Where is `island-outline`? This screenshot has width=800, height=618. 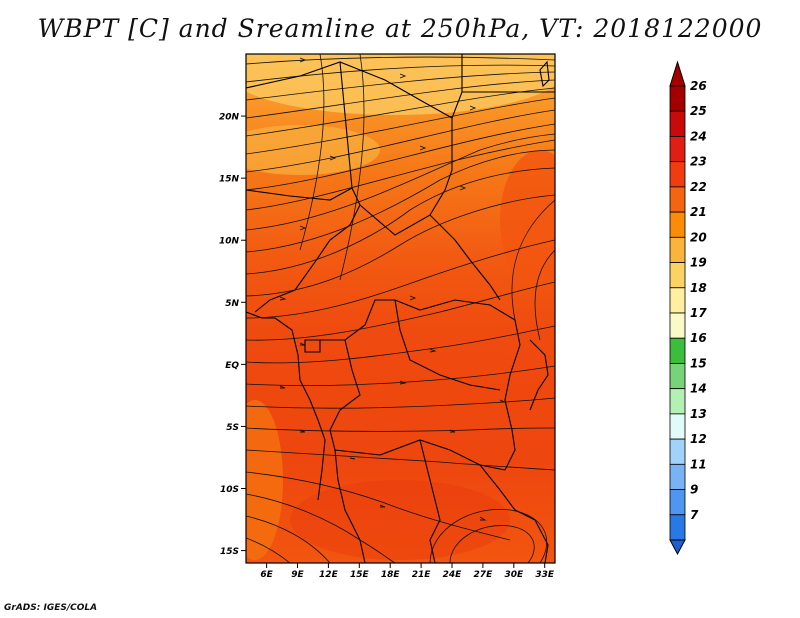 island-outline is located at coordinates (544, 74).